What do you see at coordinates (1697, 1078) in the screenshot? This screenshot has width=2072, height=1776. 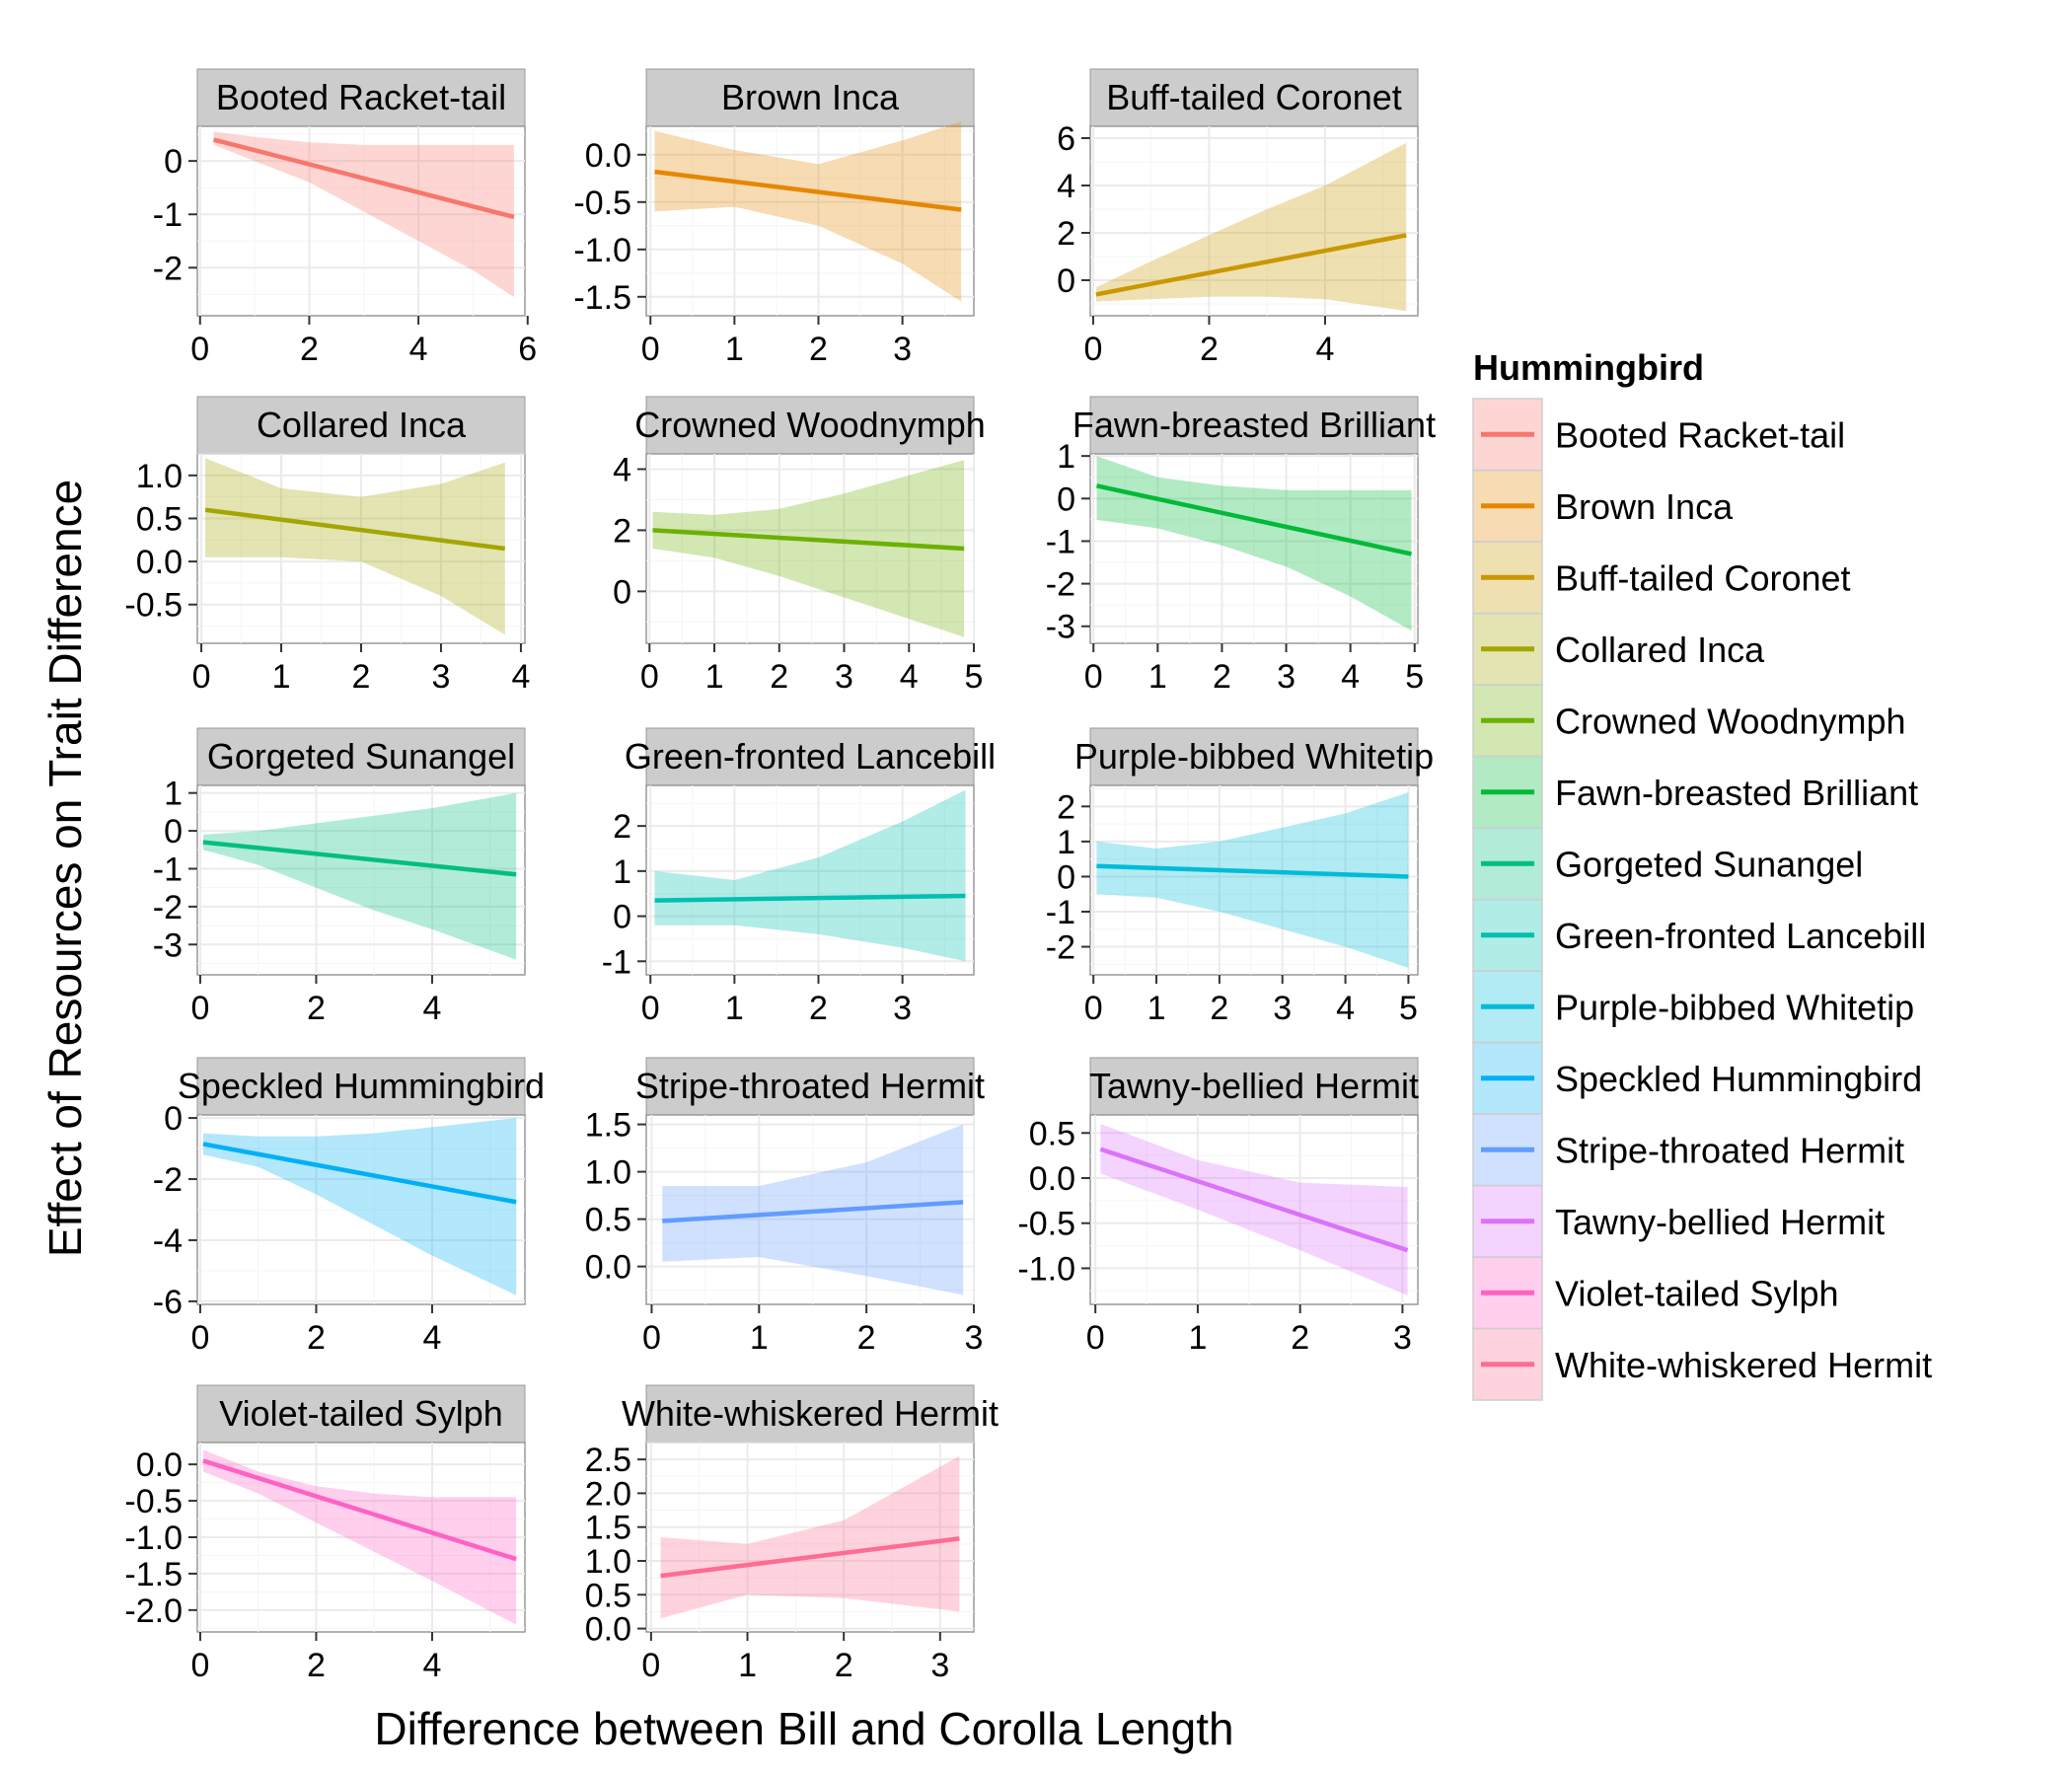 I see `legend-item-speckled-hummingbird: Speckled Hummingbird` at bounding box center [1697, 1078].